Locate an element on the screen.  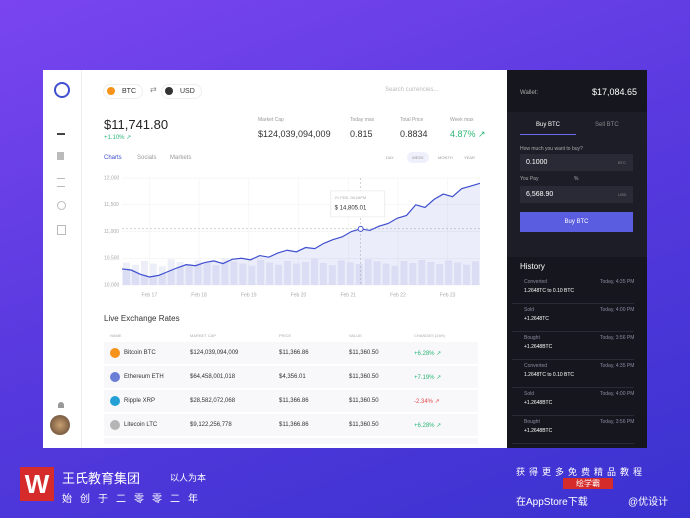
area is located at coordinates (301, 234).